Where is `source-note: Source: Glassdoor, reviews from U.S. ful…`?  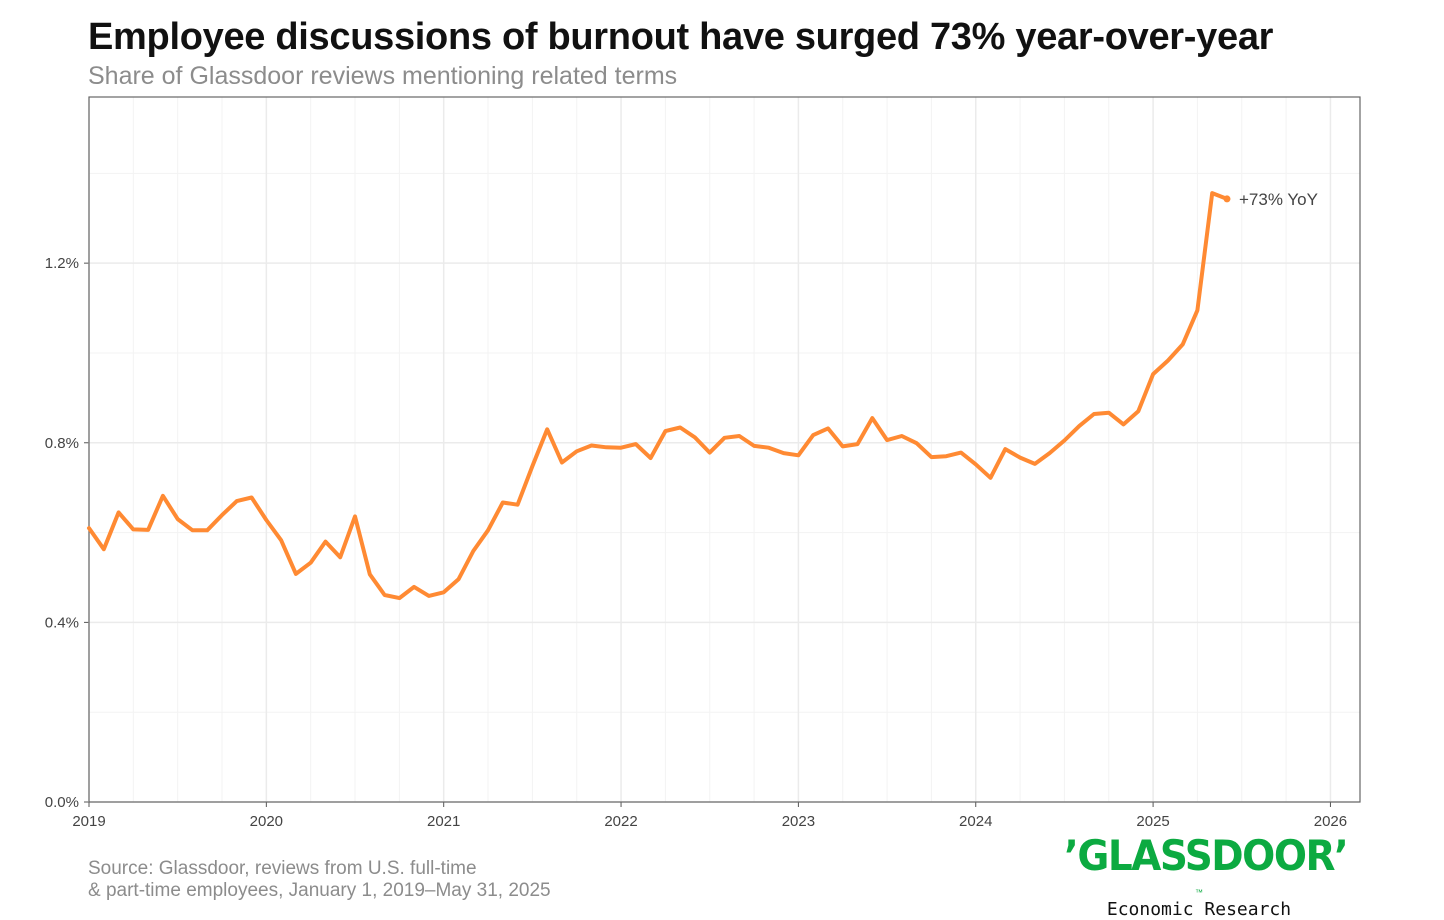
source-note: Source: Glassdoor, reviews from U.S. ful… is located at coordinates (319, 880).